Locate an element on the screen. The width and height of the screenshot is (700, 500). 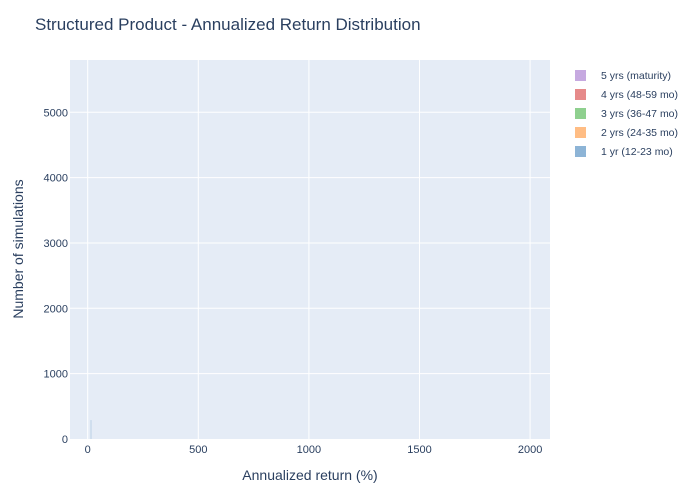
x-tick-label: 2000 is located at coordinates (530, 450).